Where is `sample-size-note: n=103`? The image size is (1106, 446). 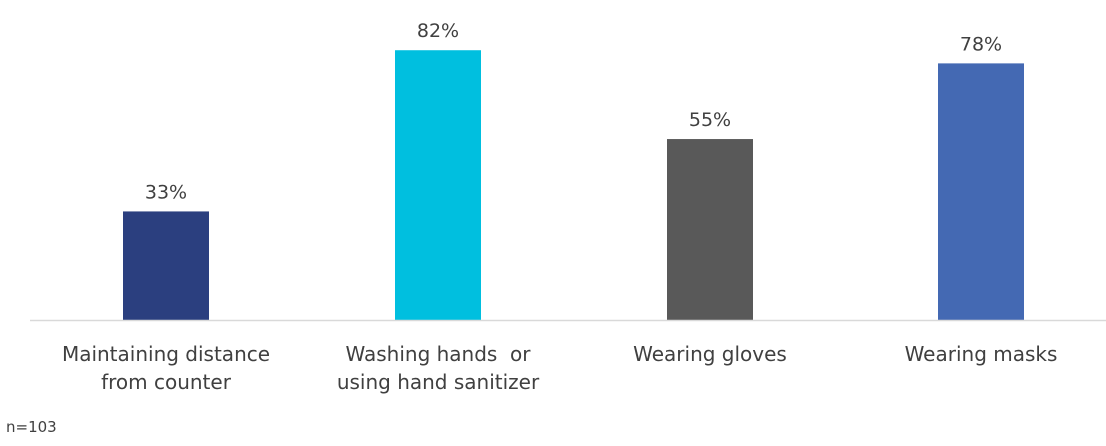
sample-size-note: n=103 is located at coordinates (31, 427).